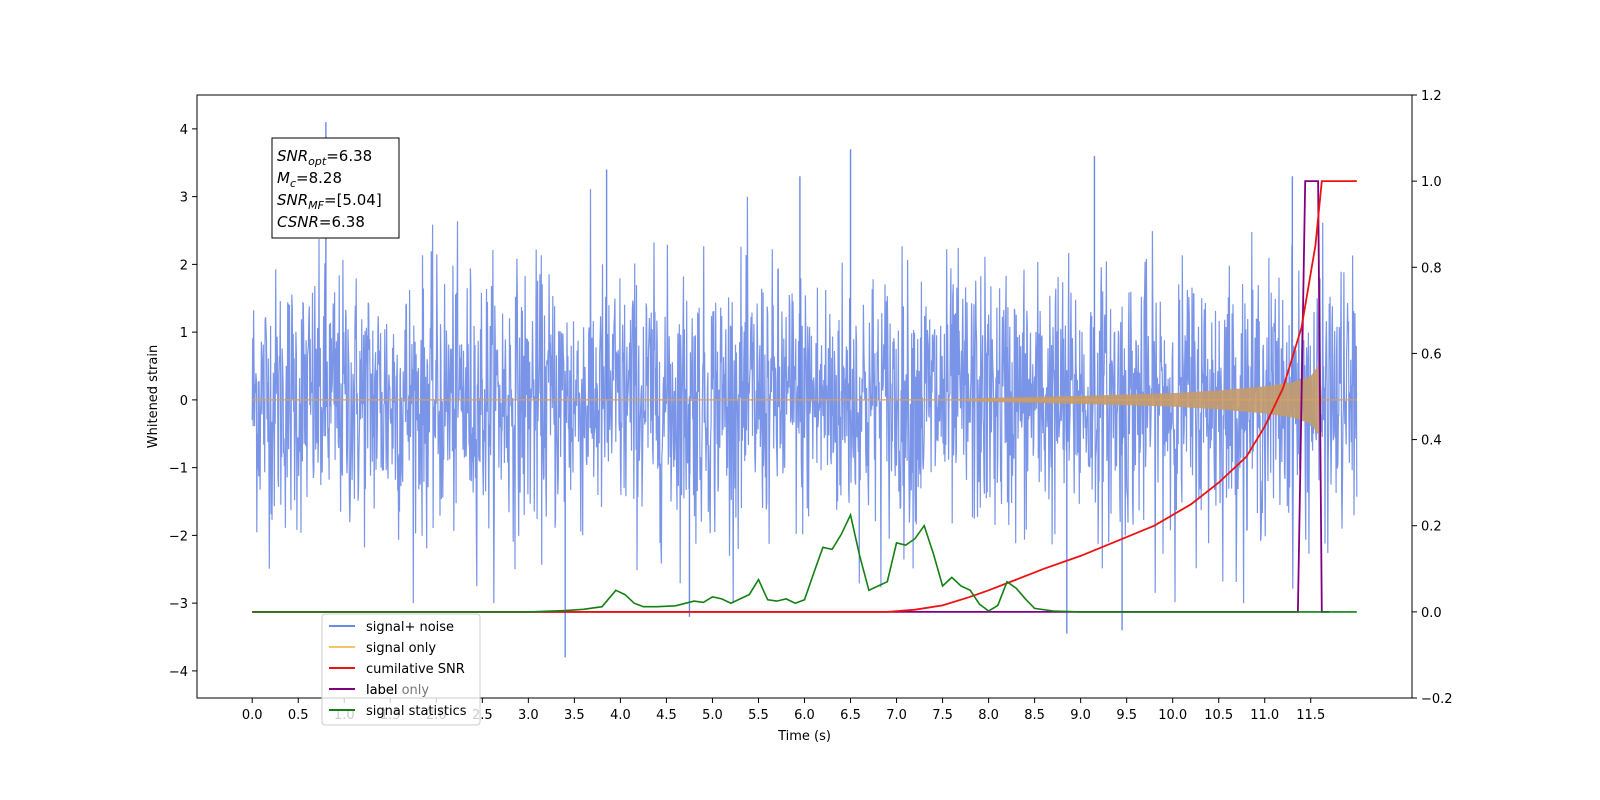  I want to click on y-right-tick-label: 0.4, so click(1431, 441).